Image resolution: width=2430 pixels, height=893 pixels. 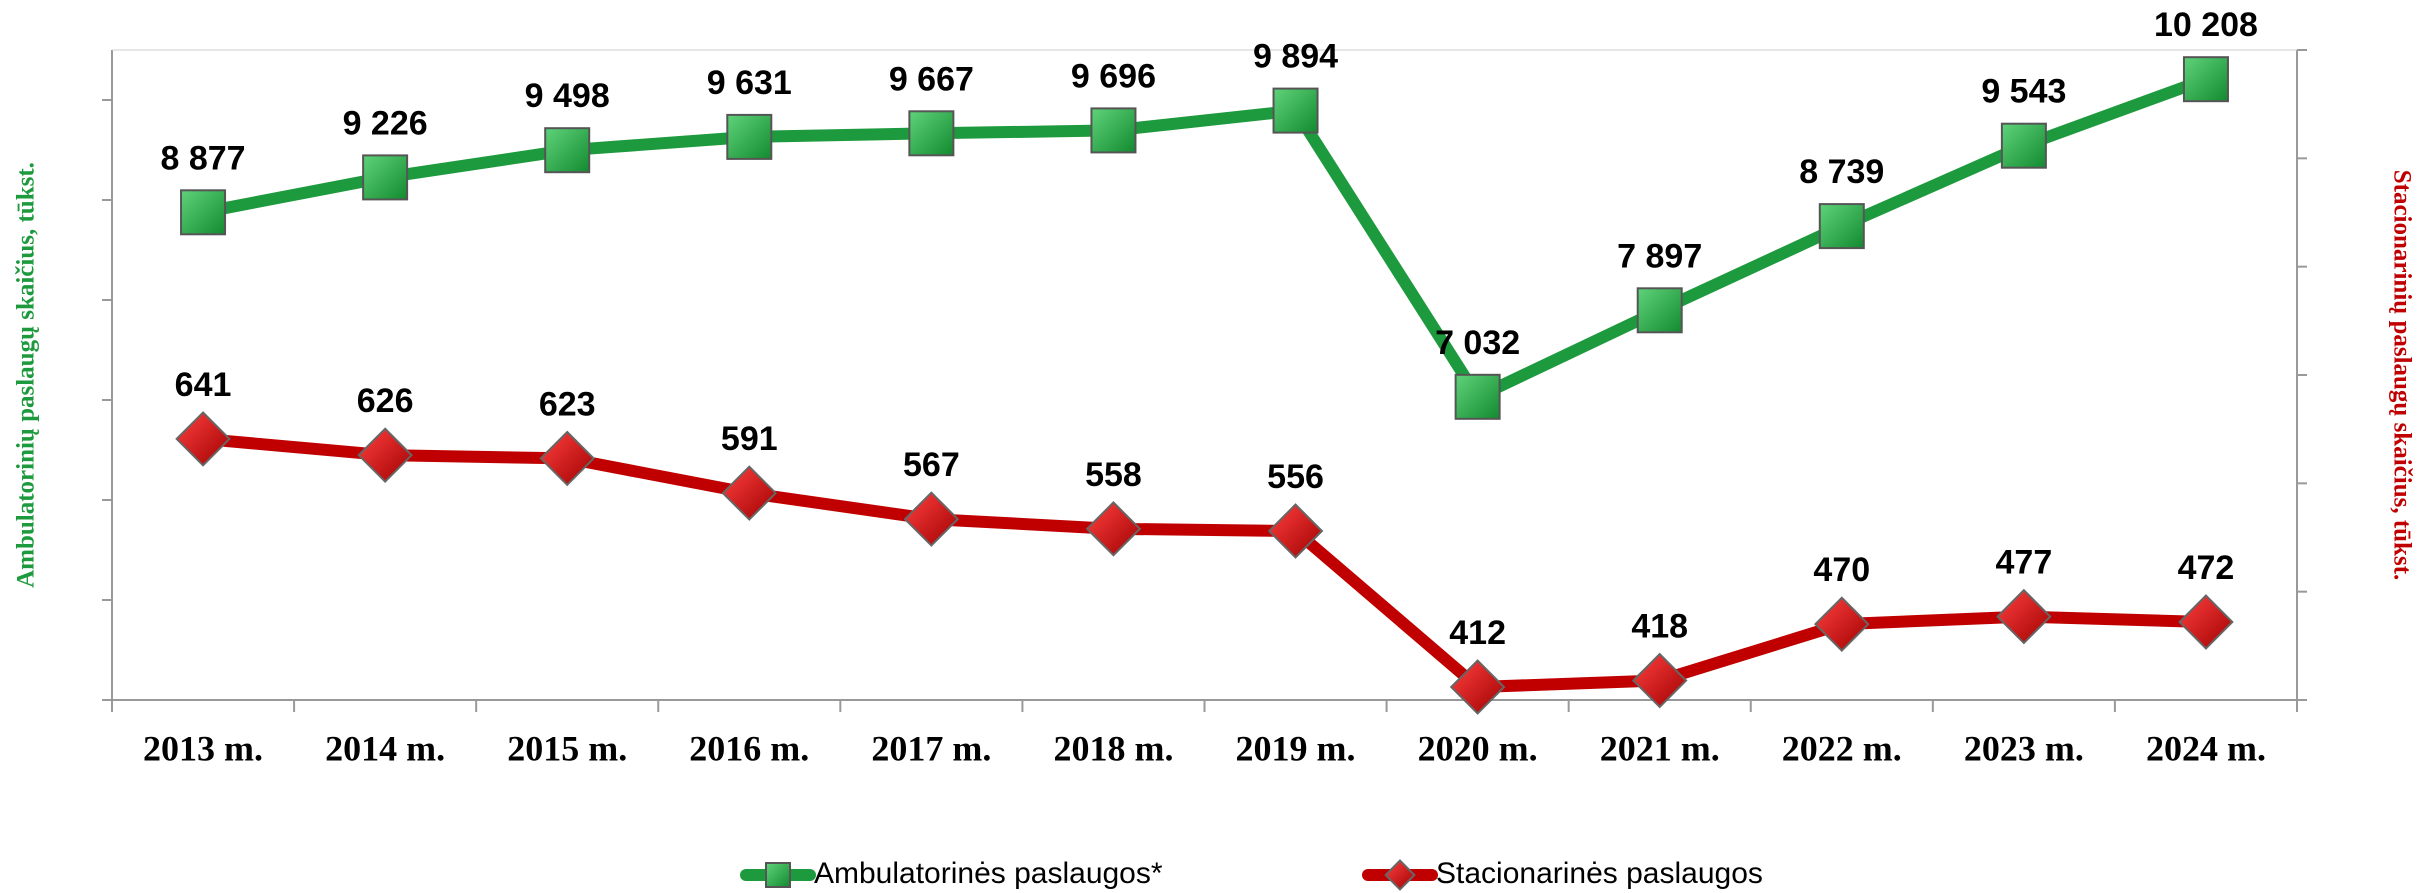 I want to click on x-tick-label: 2023 m., so click(x=2024, y=748).